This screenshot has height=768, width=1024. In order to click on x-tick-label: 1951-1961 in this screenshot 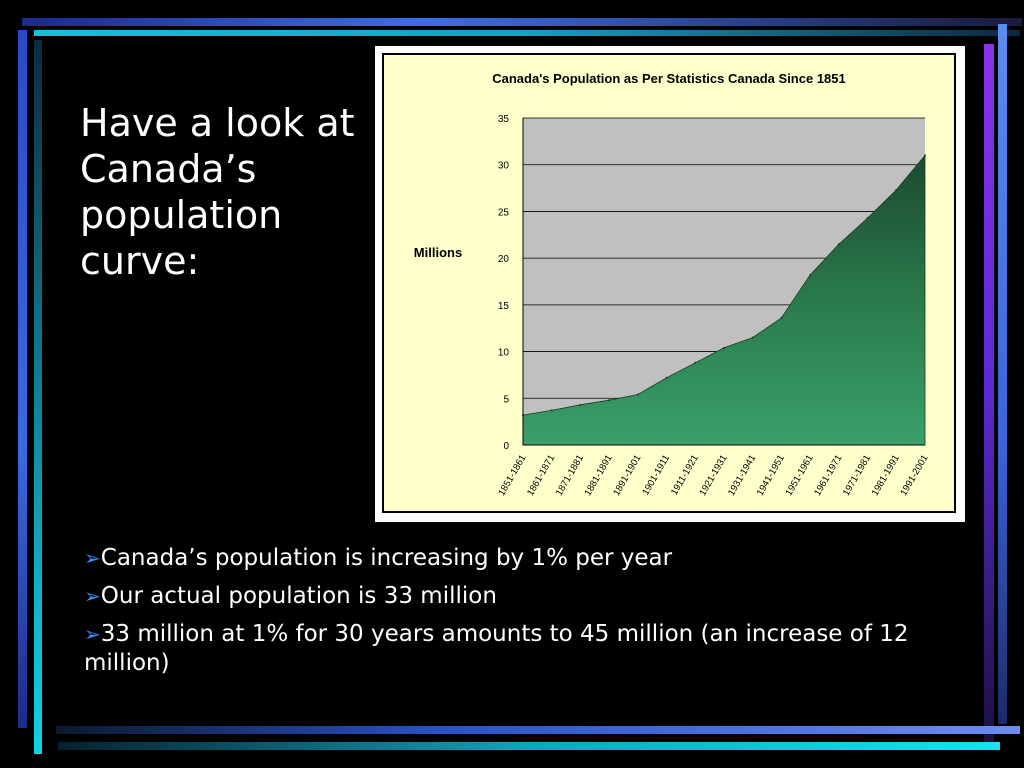, I will do `click(799, 475)`.